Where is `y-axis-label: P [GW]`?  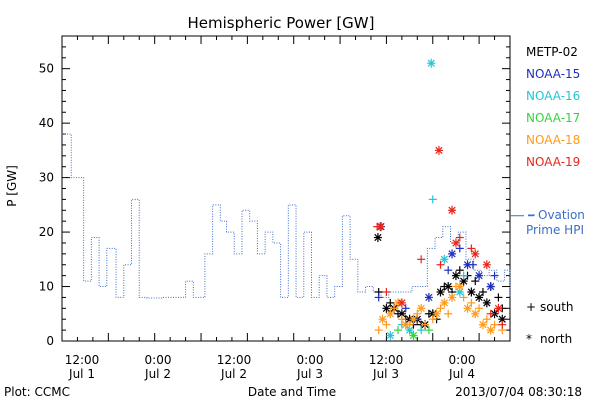 y-axis-label: P [GW] is located at coordinates (12, 186).